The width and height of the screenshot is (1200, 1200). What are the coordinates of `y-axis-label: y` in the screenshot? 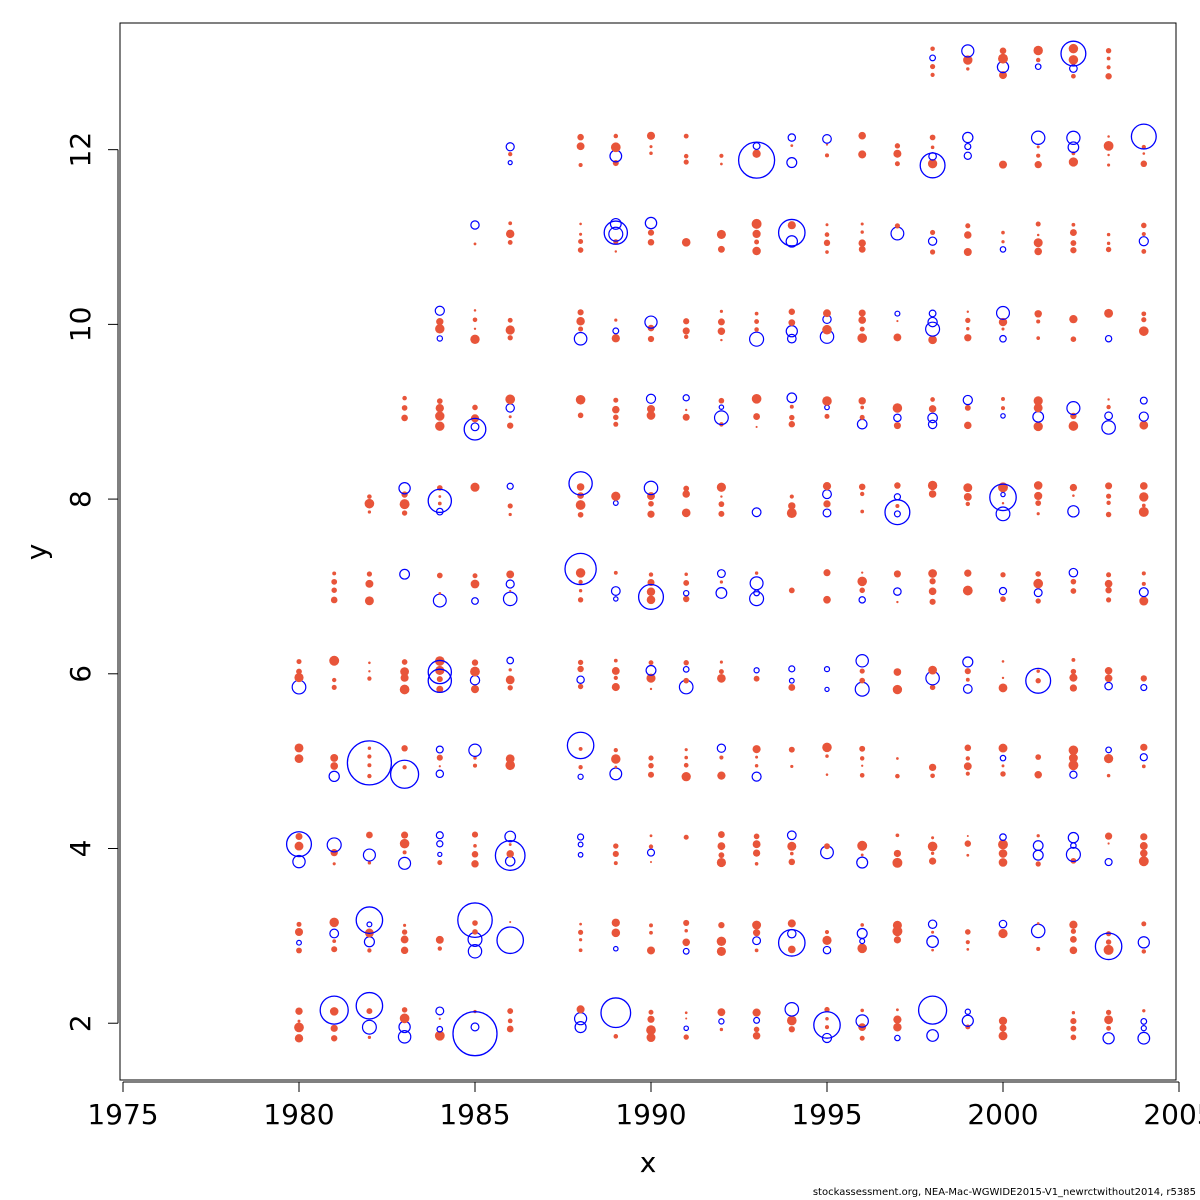 It's located at (36, 552).